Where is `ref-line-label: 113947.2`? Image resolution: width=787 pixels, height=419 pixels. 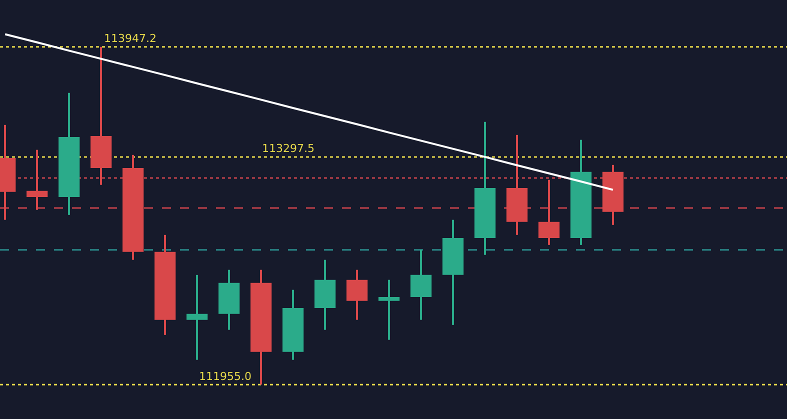
ref-line-label: 113947.2 is located at coordinates (130, 38).